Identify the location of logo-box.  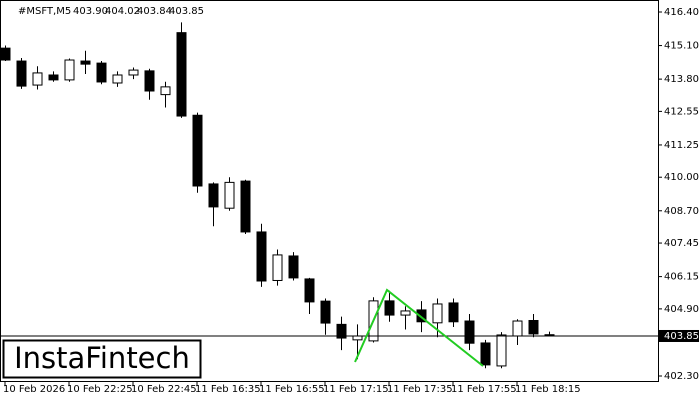
(102, 359).